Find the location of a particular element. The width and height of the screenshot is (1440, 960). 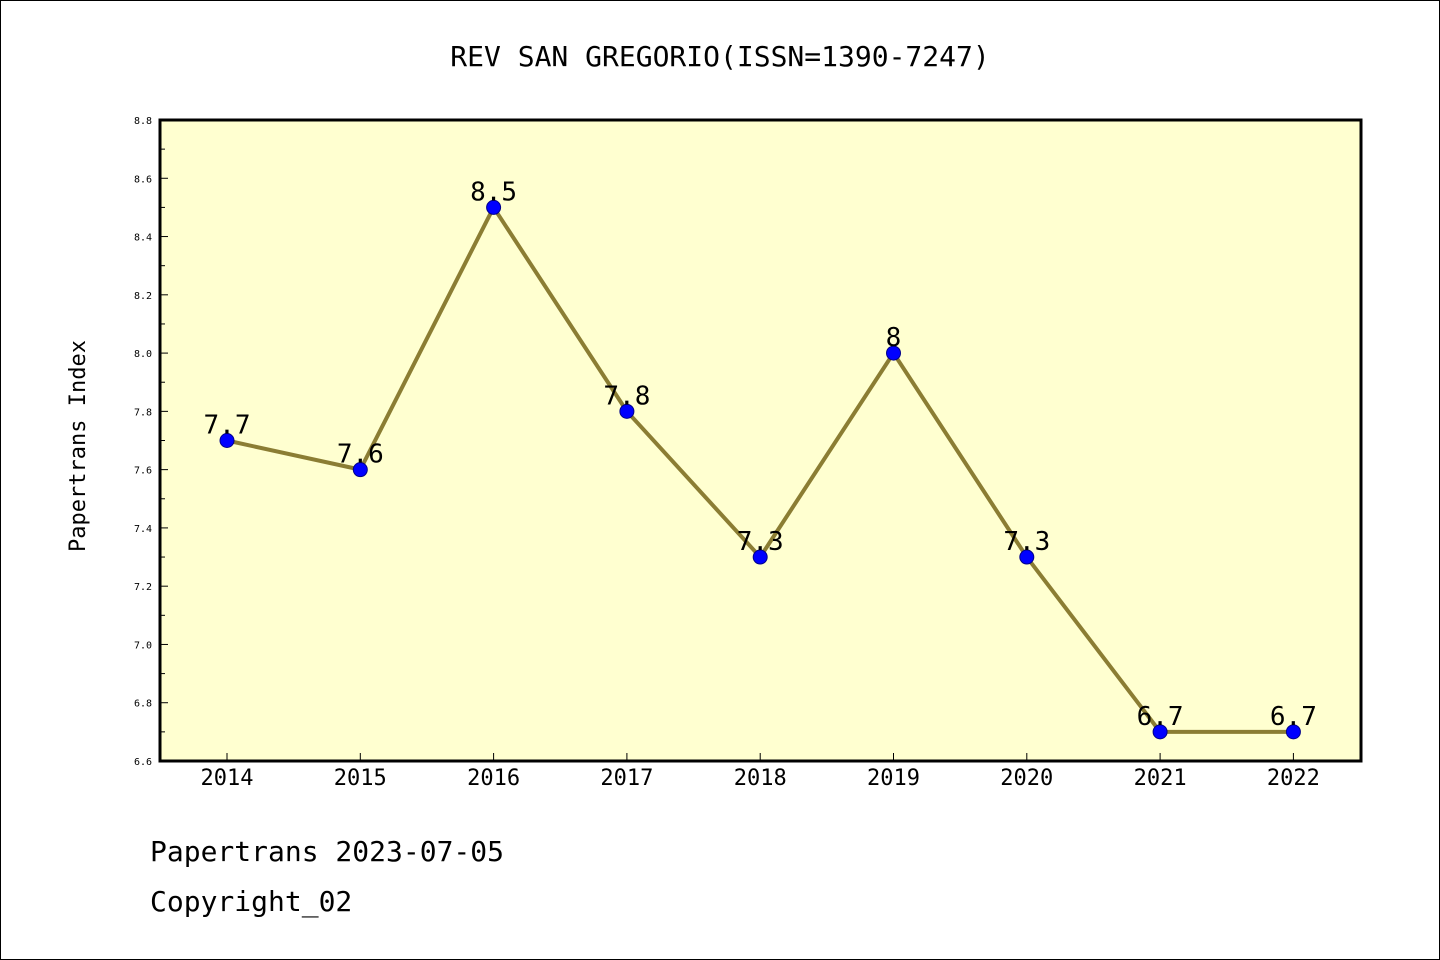

data-label: 8.5 is located at coordinates (493, 192).